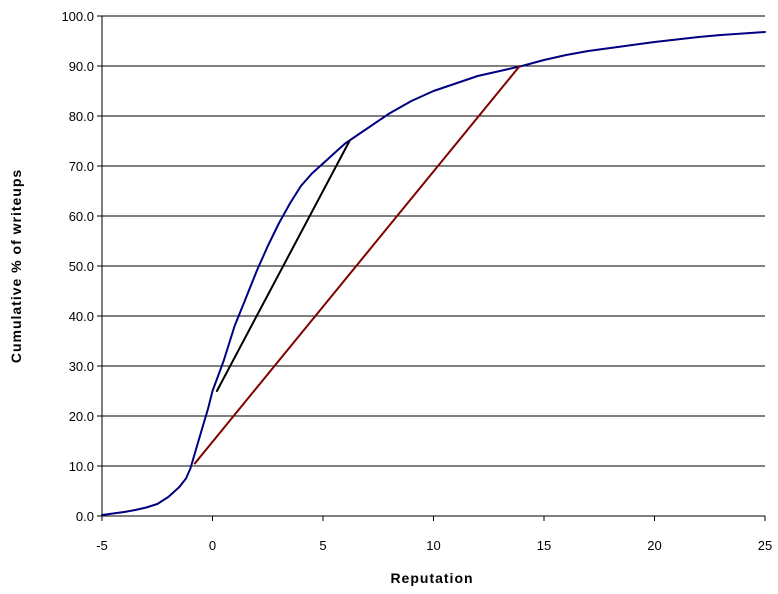 Image resolution: width=778 pixels, height=594 pixels. Describe the element at coordinates (433, 545) in the screenshot. I see `x-tick-label: 10` at that location.